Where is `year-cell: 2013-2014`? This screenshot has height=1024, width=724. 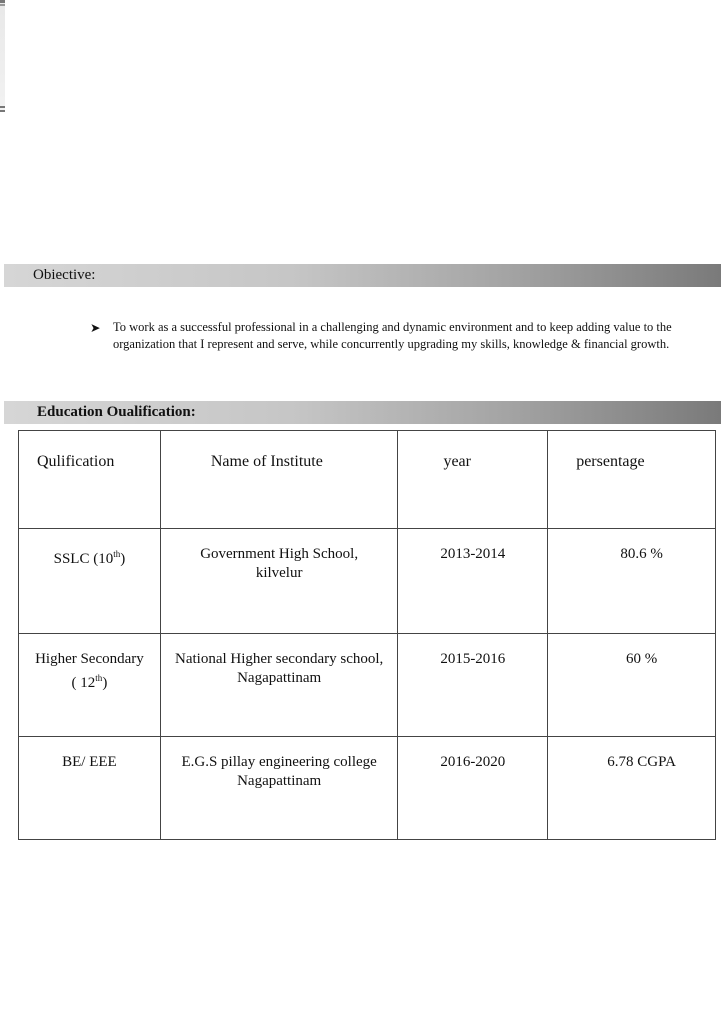 year-cell: 2013-2014 is located at coordinates (473, 581).